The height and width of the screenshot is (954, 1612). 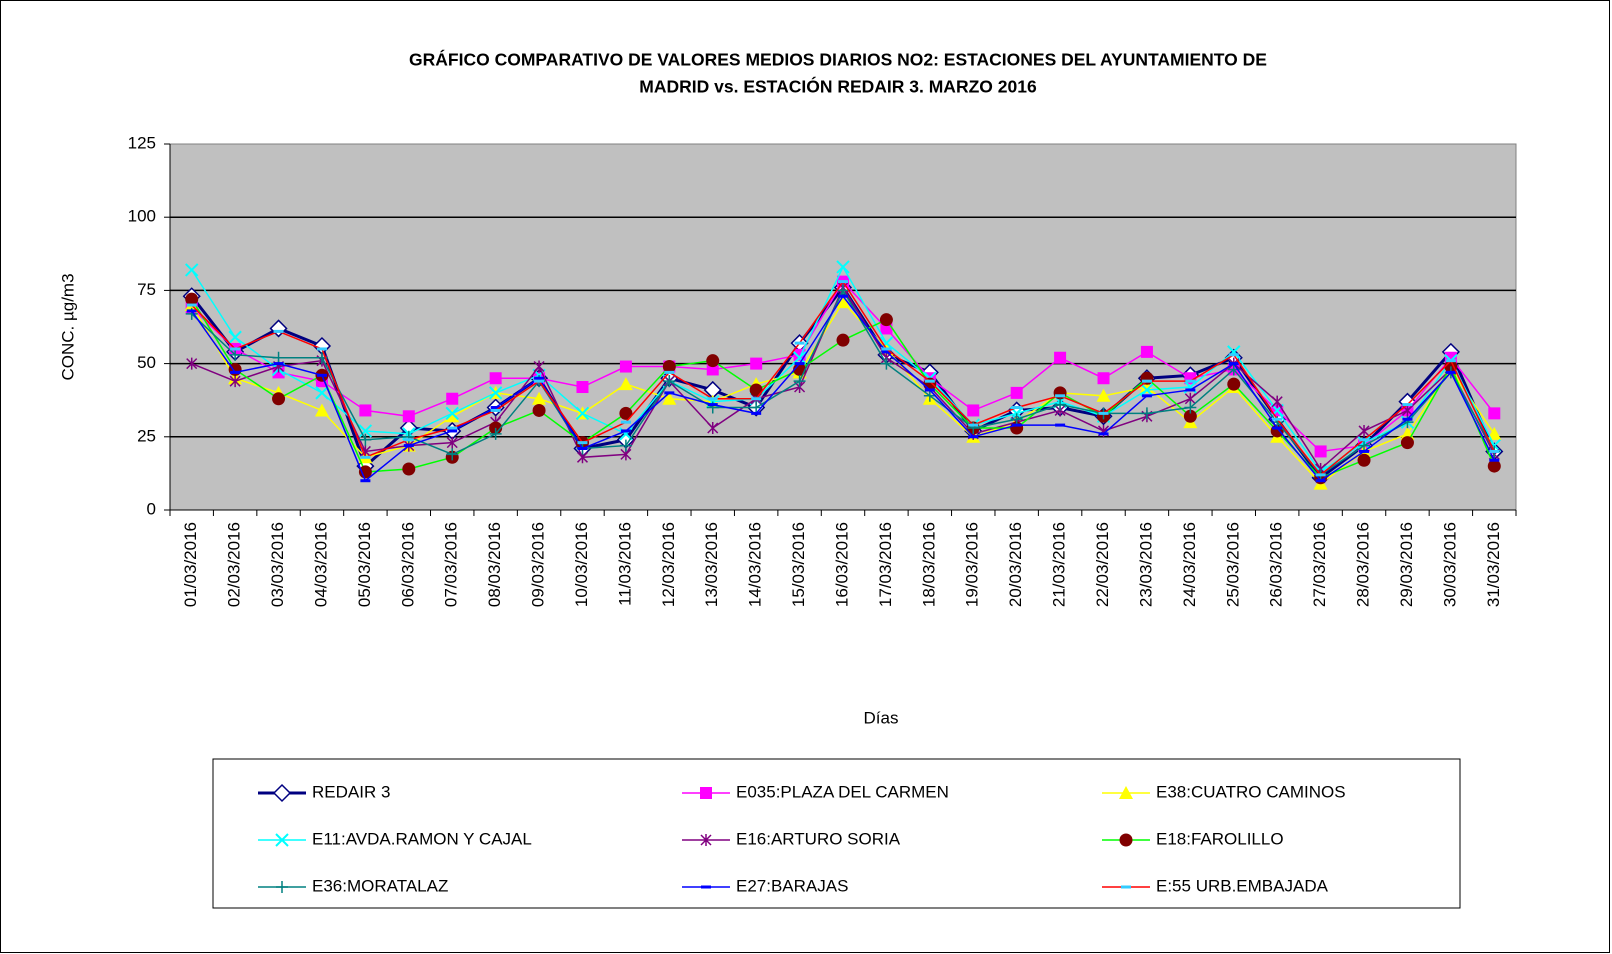 I want to click on x-tick-label: 18/03/2016, so click(x=928, y=564).